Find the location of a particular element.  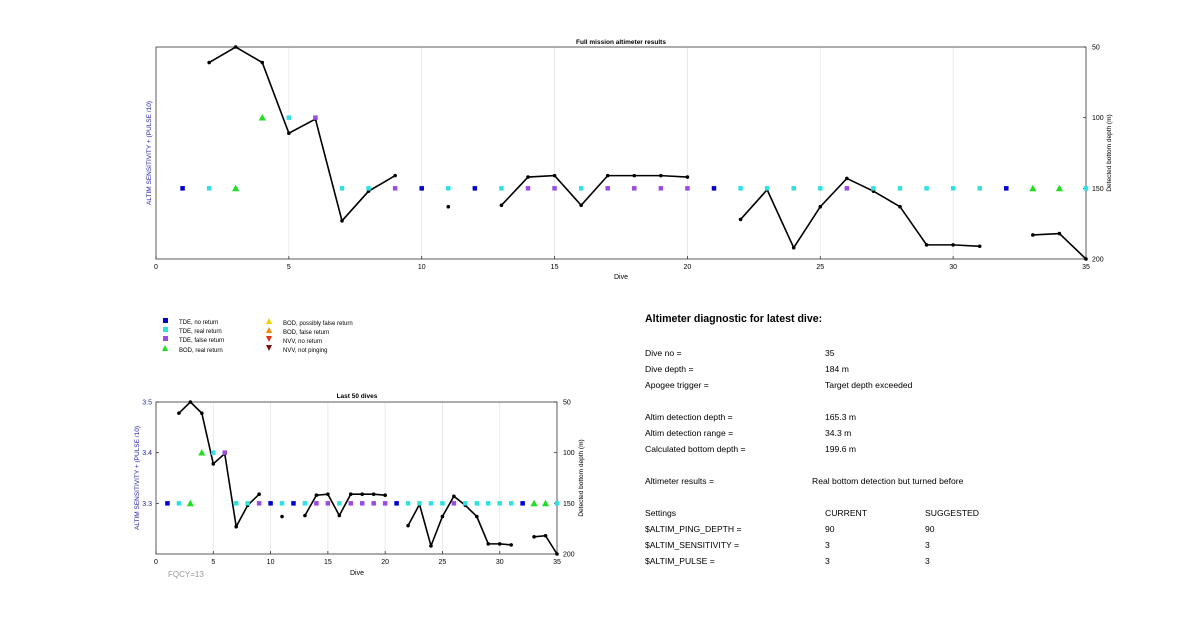

fqcy-annotation: FQCY=13 is located at coordinates (186, 574).